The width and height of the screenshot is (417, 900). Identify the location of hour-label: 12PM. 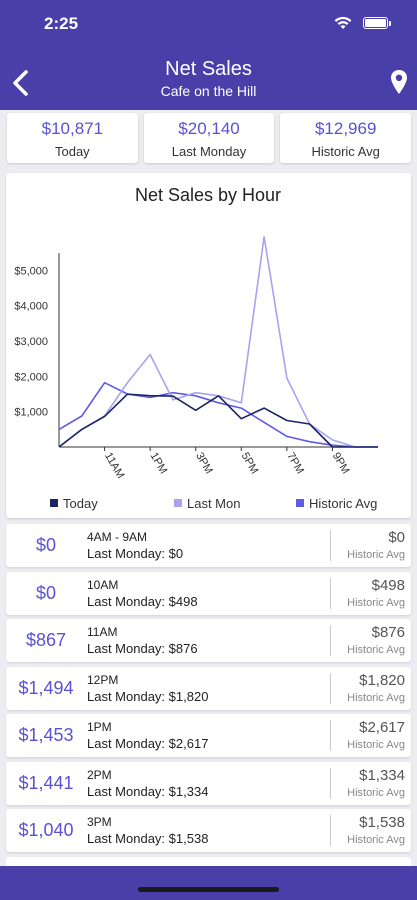
(103, 679).